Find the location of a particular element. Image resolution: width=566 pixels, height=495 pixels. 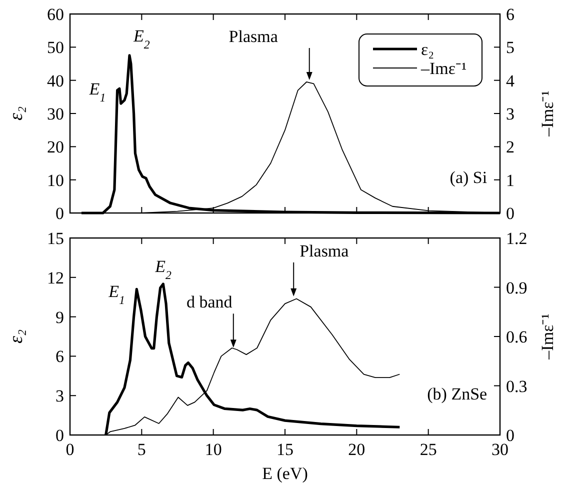

x-axis-title: E (eV) is located at coordinates (285, 473).